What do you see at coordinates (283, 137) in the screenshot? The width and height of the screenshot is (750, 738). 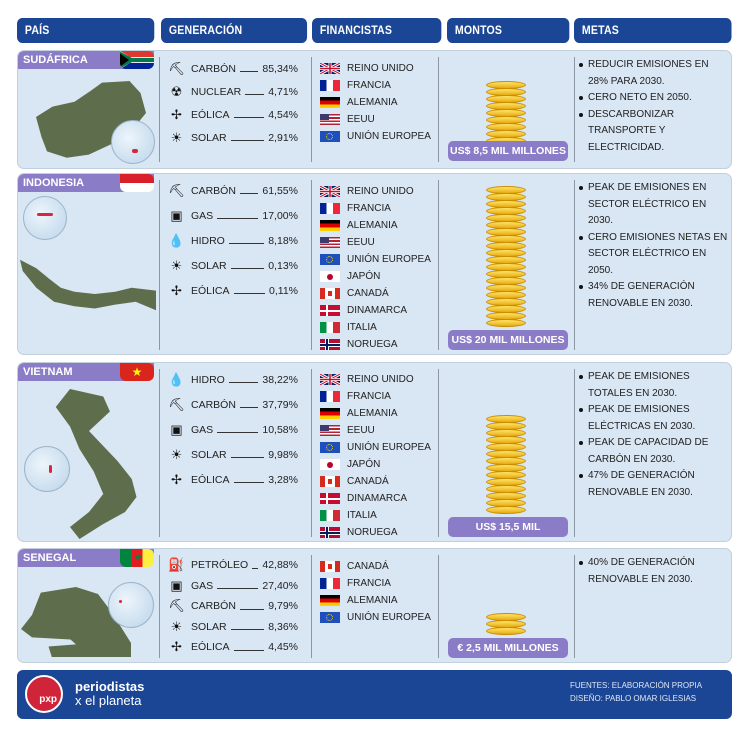 I see `energy-pct: 2,91%` at bounding box center [283, 137].